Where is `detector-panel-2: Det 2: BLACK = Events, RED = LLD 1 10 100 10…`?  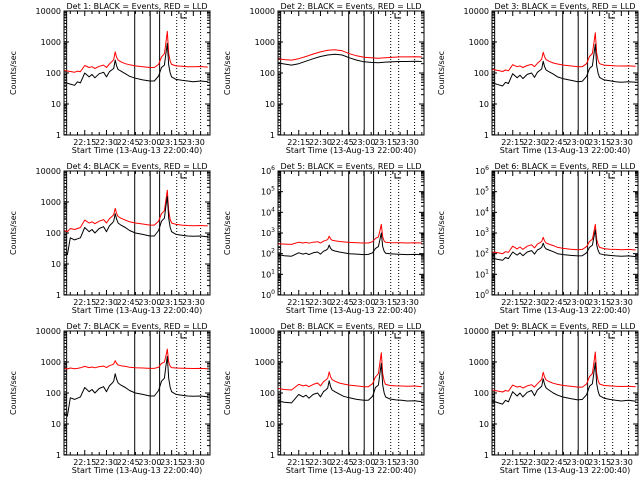
detector-panel-2: Det 2: BLACK = Events, RED = LLD 1 10 100 10… is located at coordinates (324, 78).